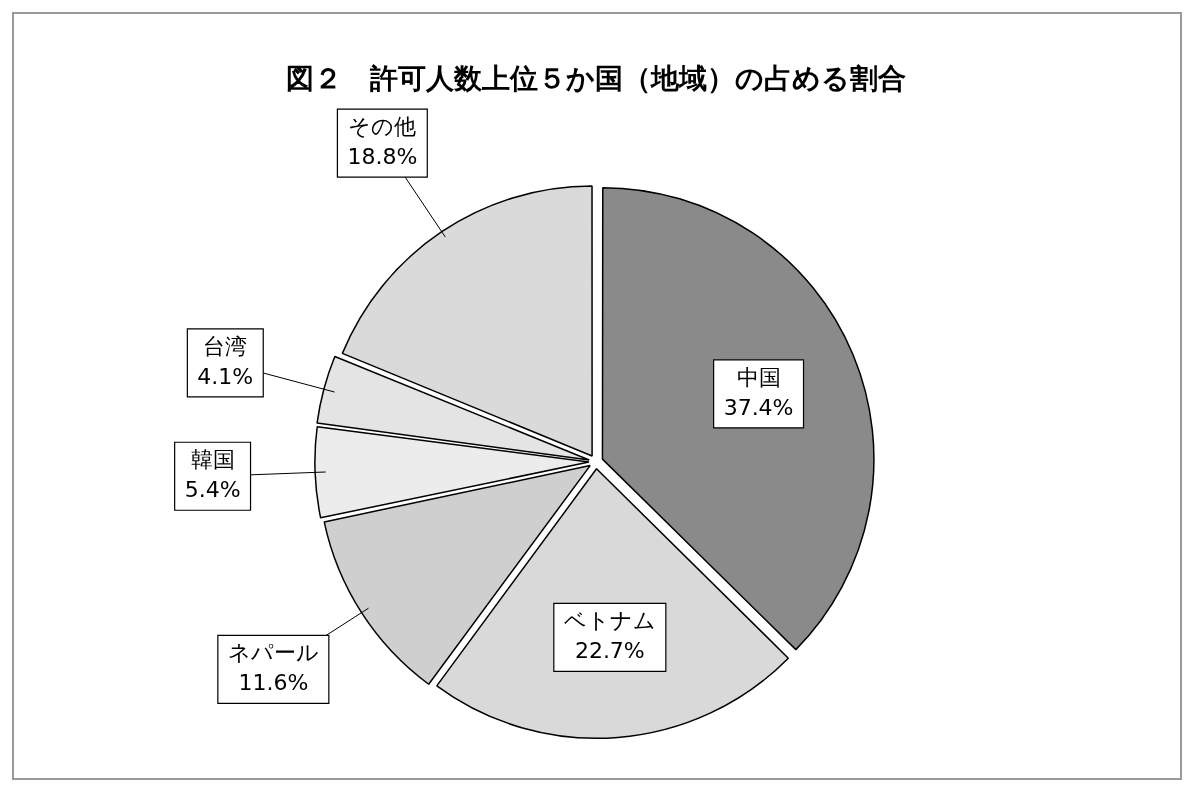 The width and height of the screenshot is (1200, 800). Describe the element at coordinates (609, 651) in the screenshot. I see `data-label: 22.7%` at that location.